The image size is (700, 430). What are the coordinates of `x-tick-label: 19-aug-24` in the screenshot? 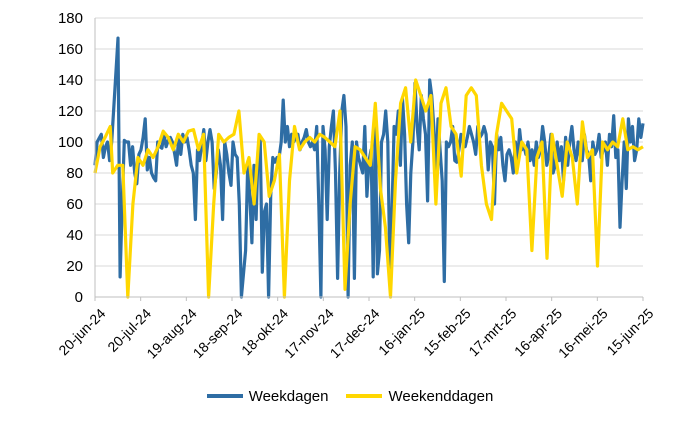 It's located at (171, 333).